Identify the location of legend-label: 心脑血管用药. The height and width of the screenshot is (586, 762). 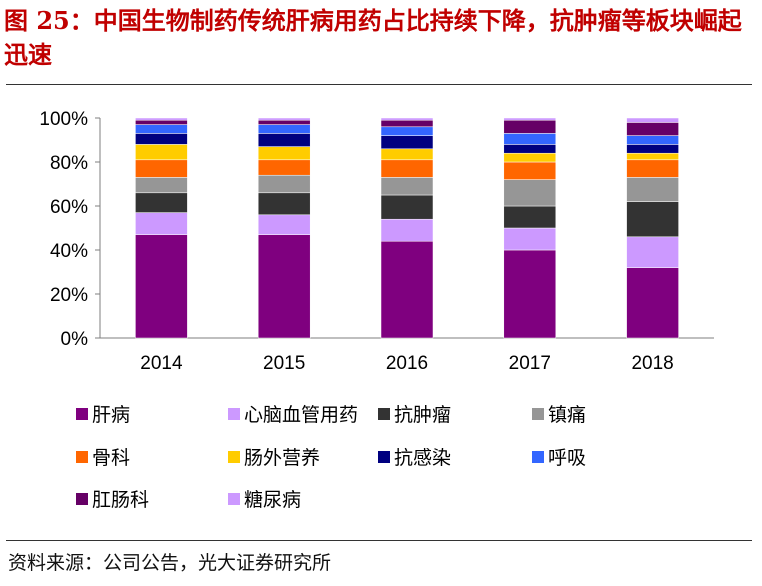
(301, 415).